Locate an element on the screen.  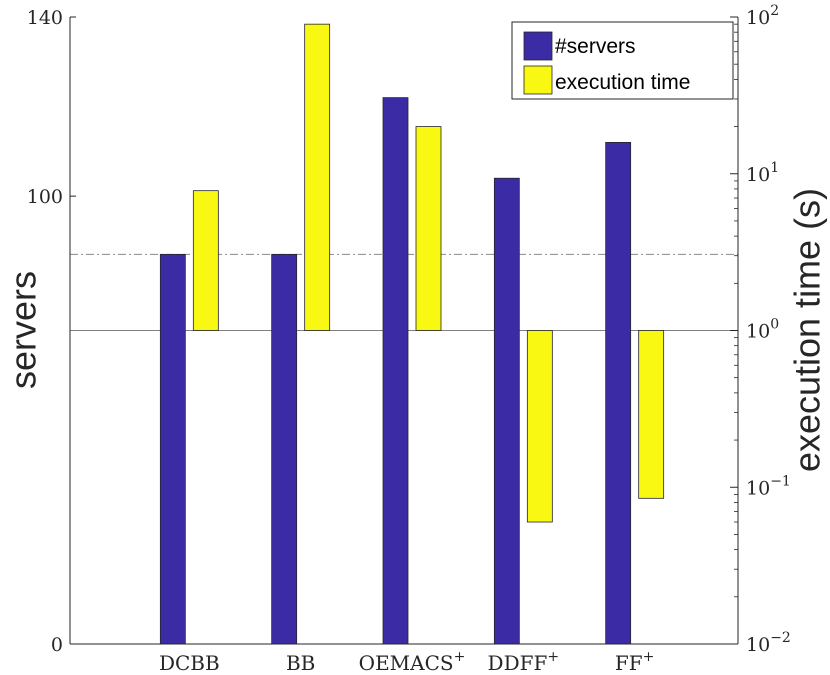
category-label-0: DCBB is located at coordinates (189, 663).